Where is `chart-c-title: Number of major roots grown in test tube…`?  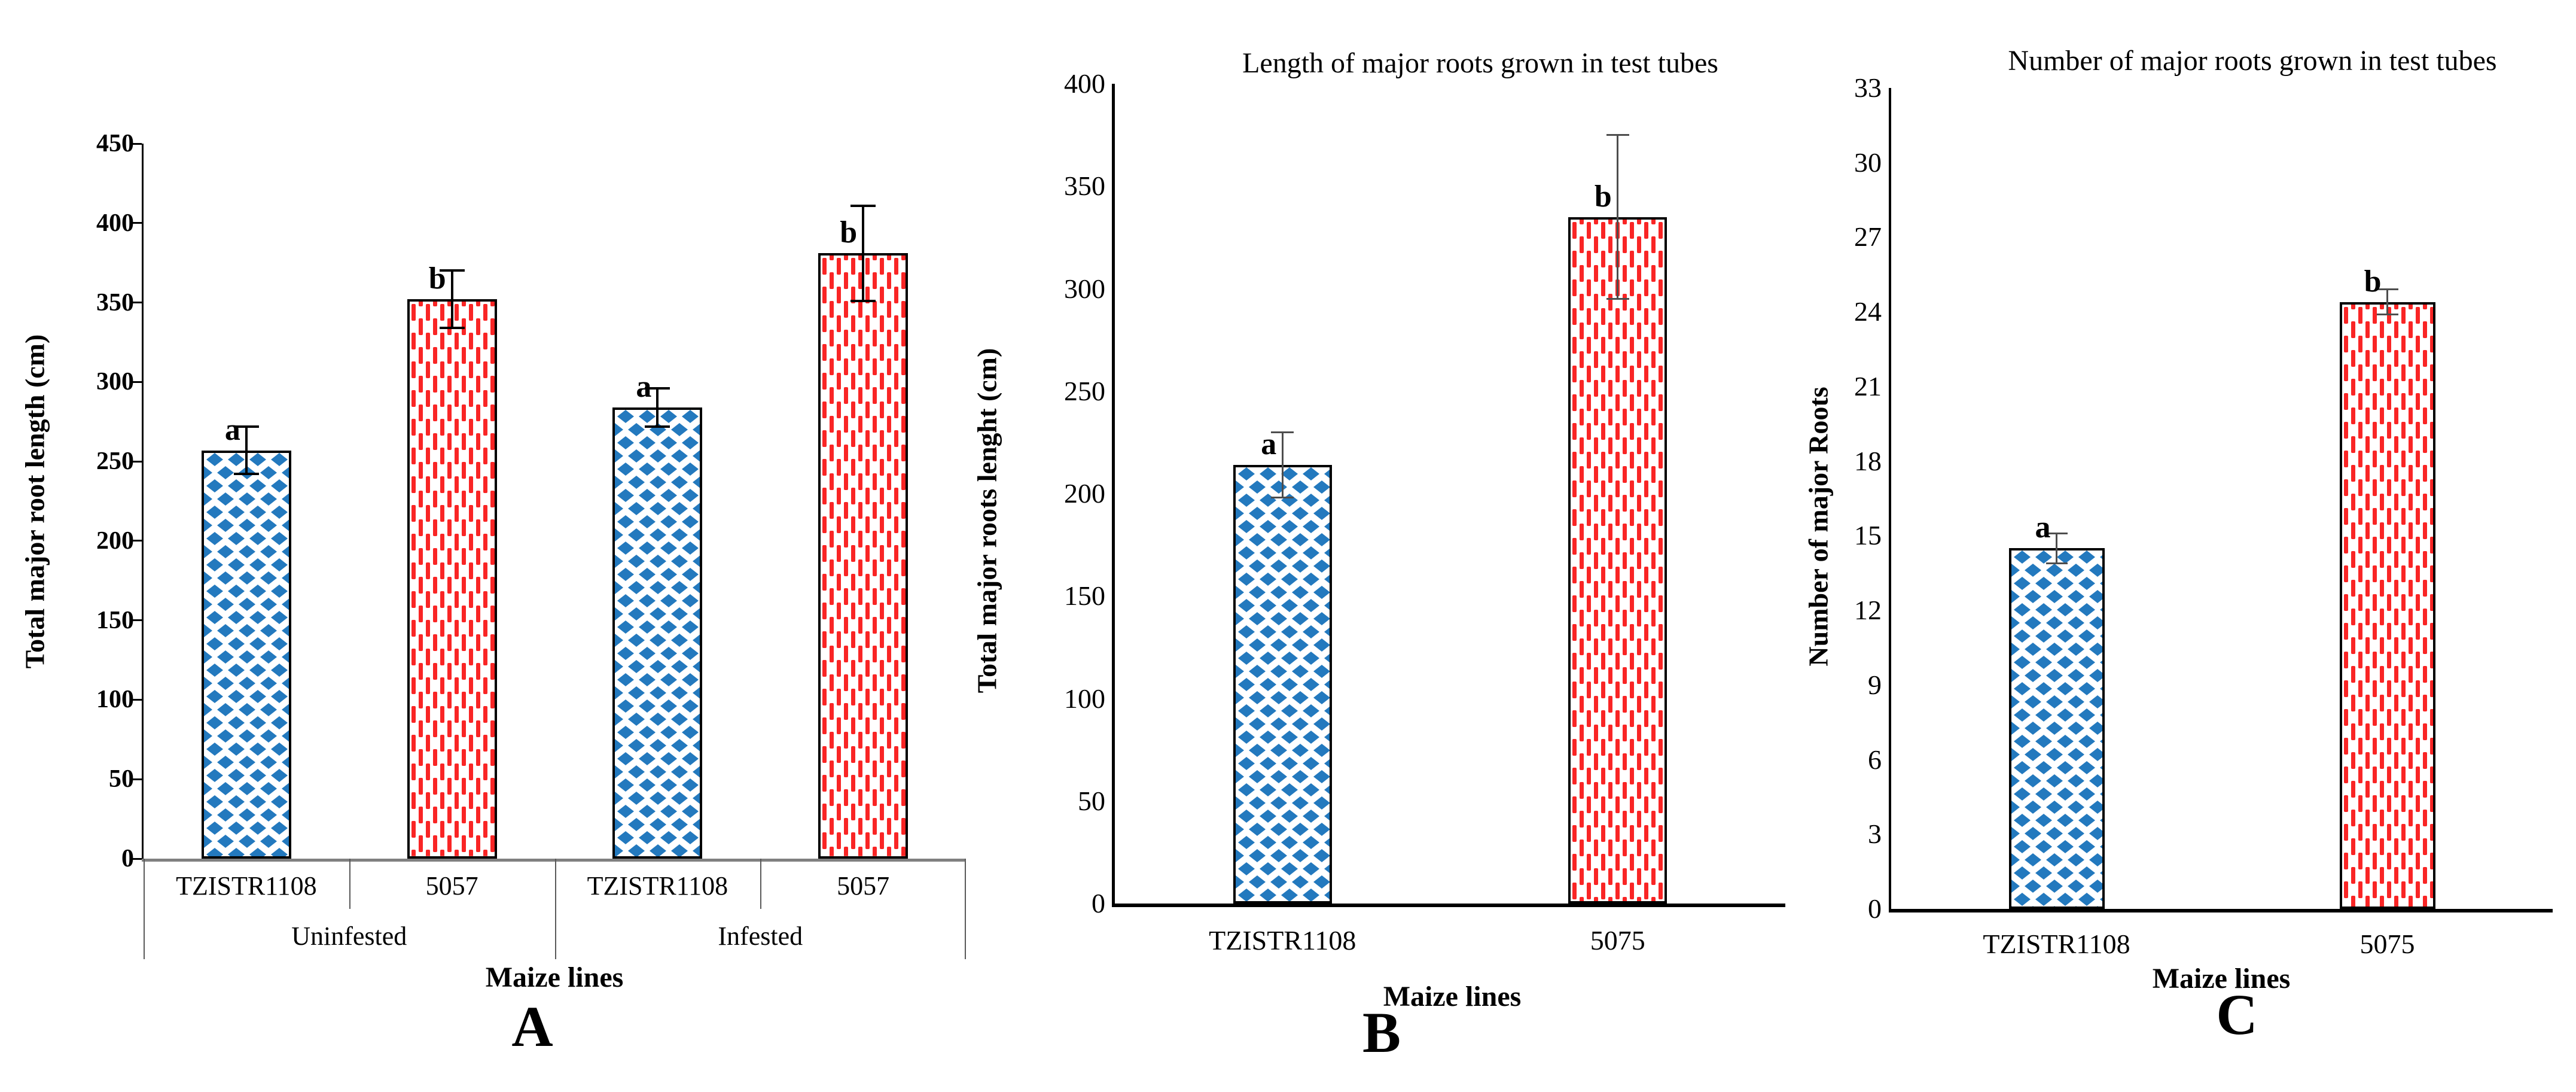
chart-c-title: Number of major roots grown in test tube… is located at coordinates (2252, 61).